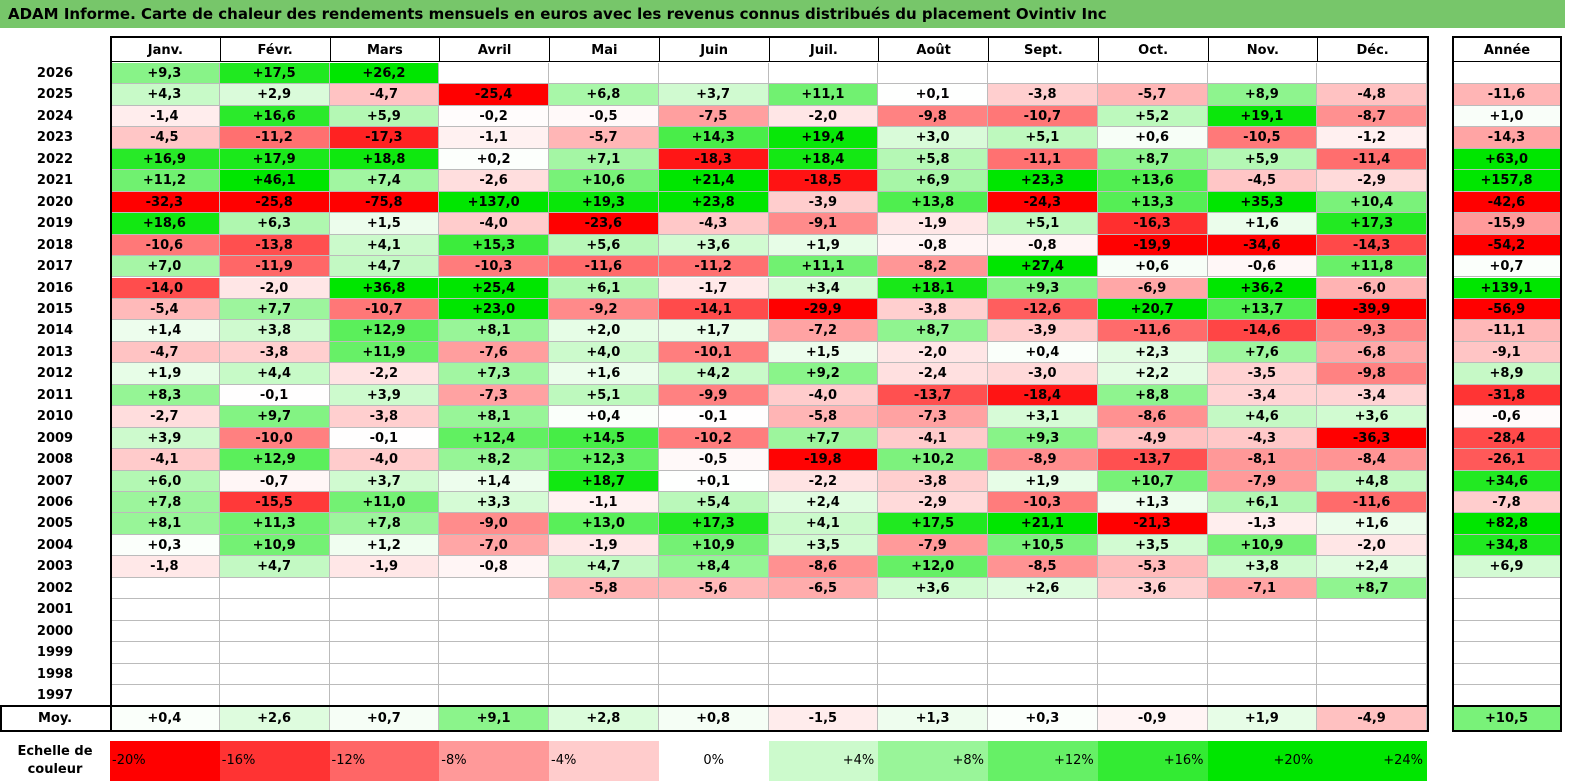  Describe the element at coordinates (604, 49) in the screenshot. I see `column-header: Mai` at that location.